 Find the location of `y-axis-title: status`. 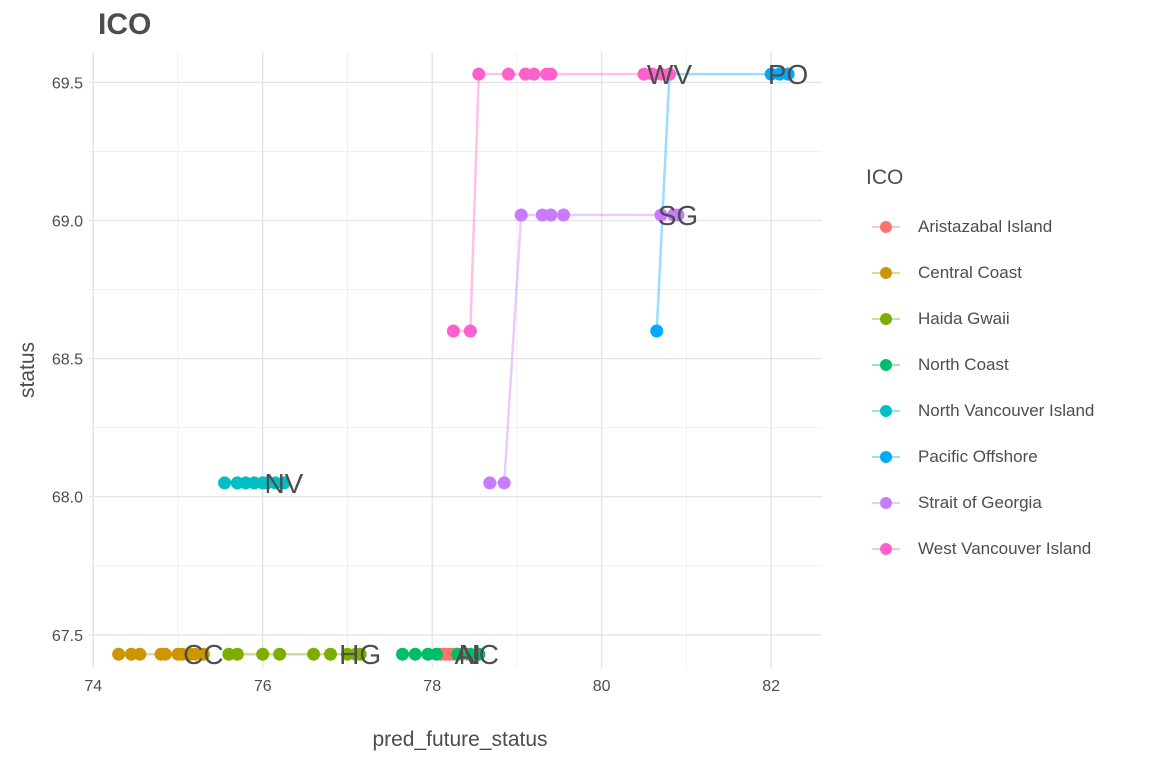

y-axis-title: status is located at coordinates (27, 370).